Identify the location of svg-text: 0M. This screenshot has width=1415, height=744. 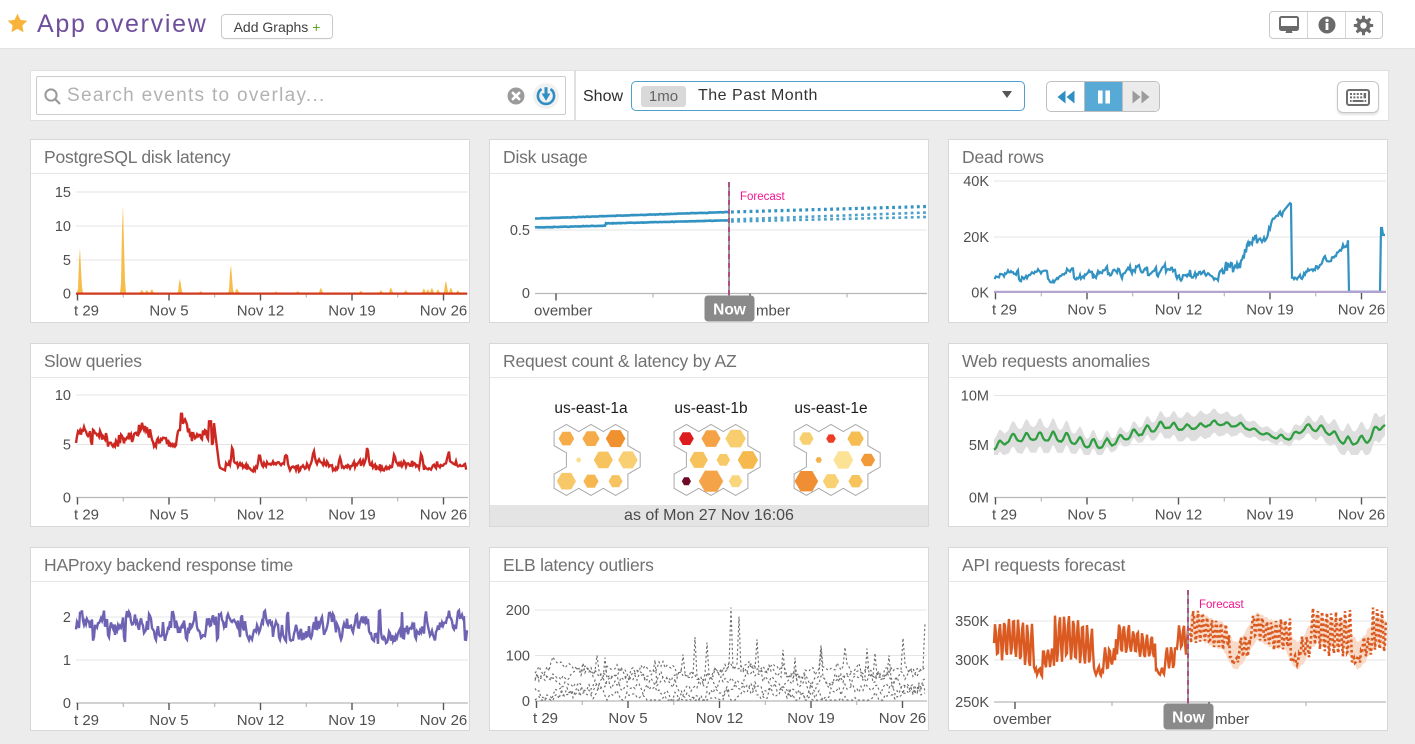
(979, 498).